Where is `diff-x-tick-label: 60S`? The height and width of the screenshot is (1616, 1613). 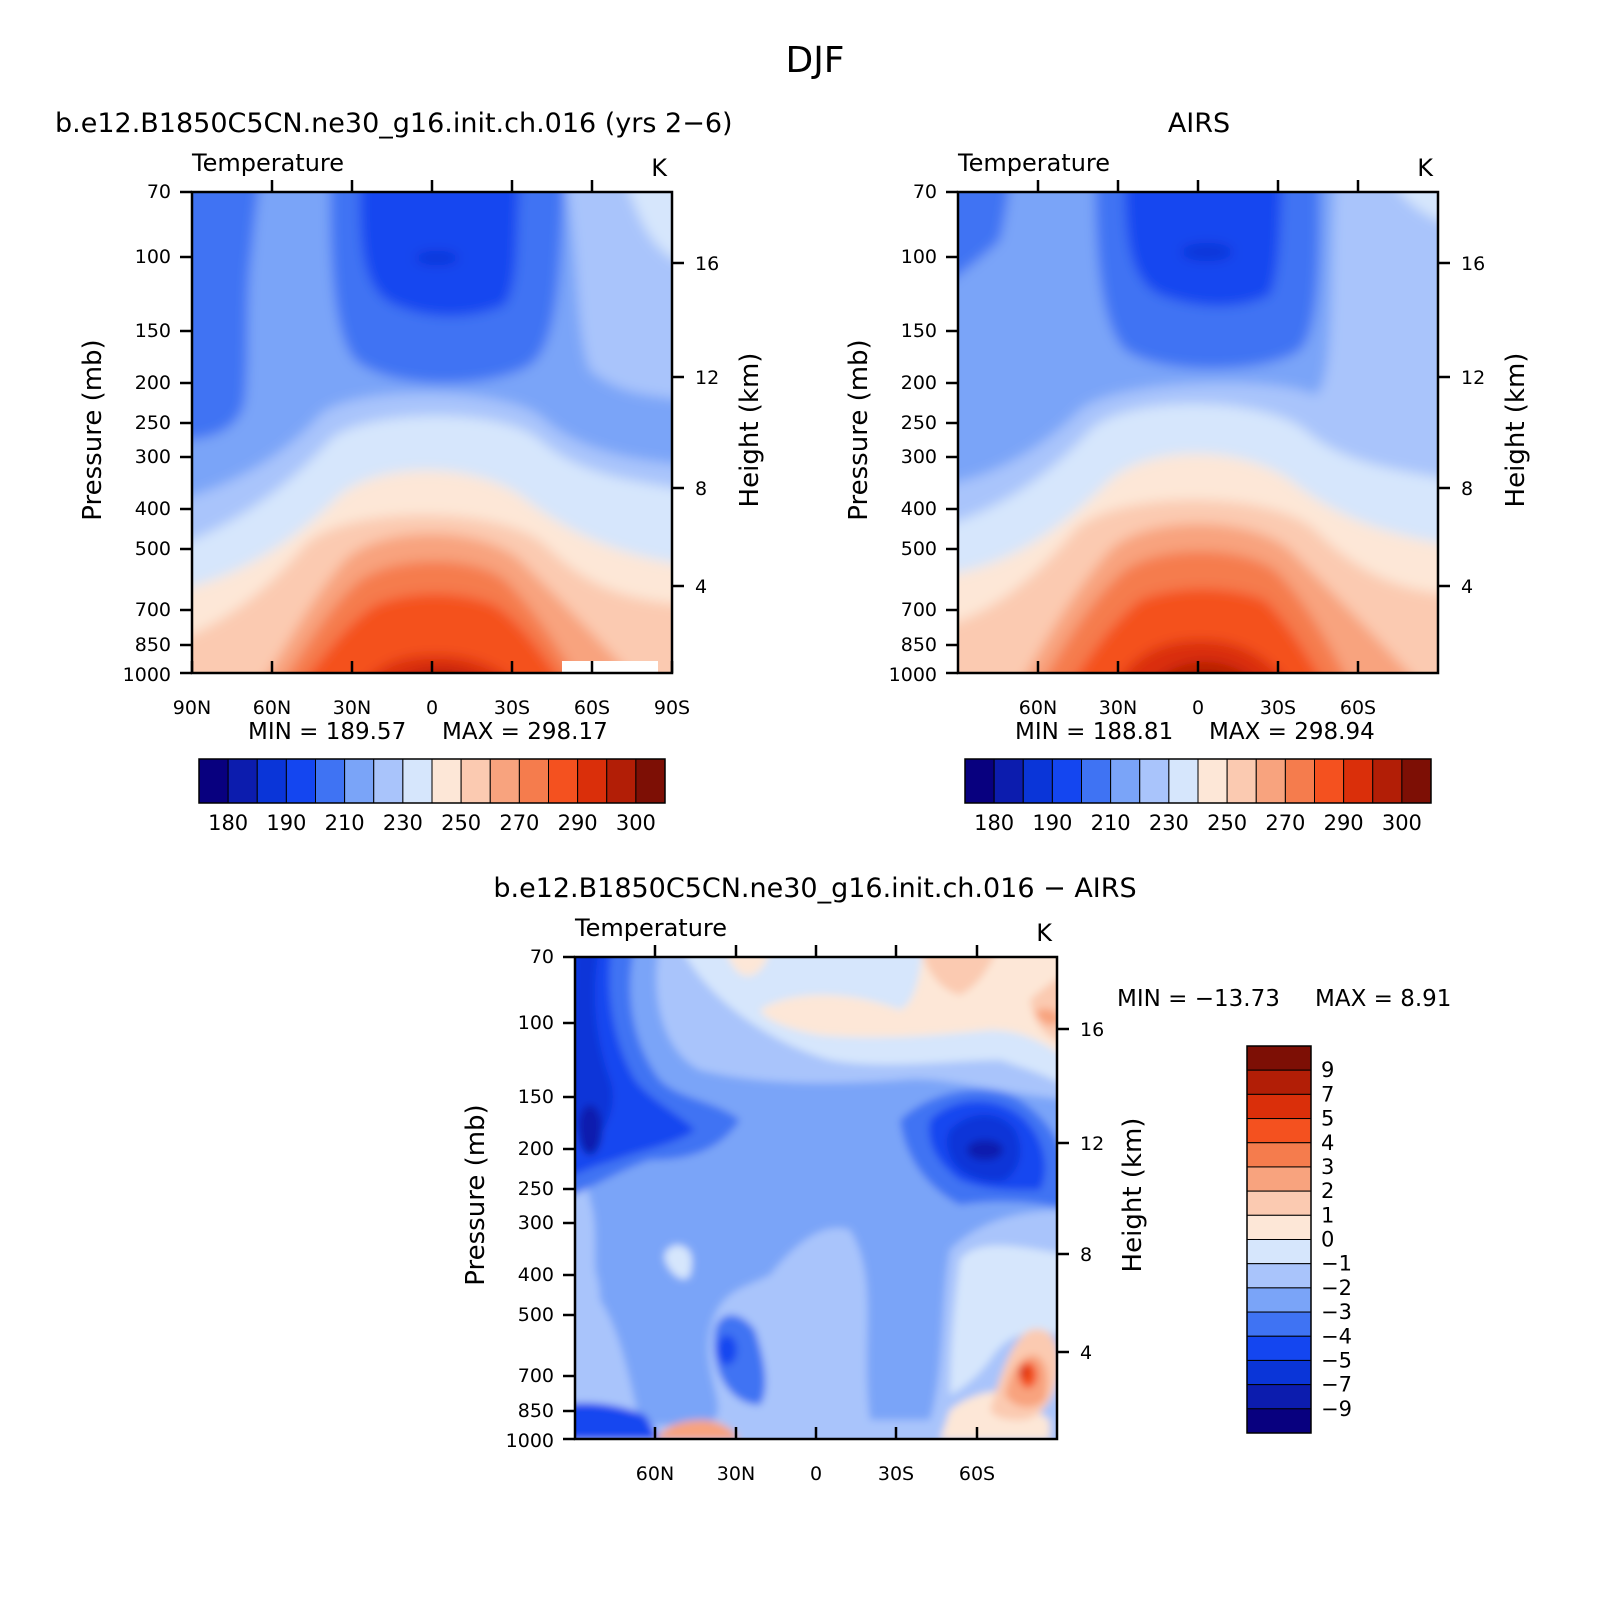 diff-x-tick-label: 60S is located at coordinates (977, 1474).